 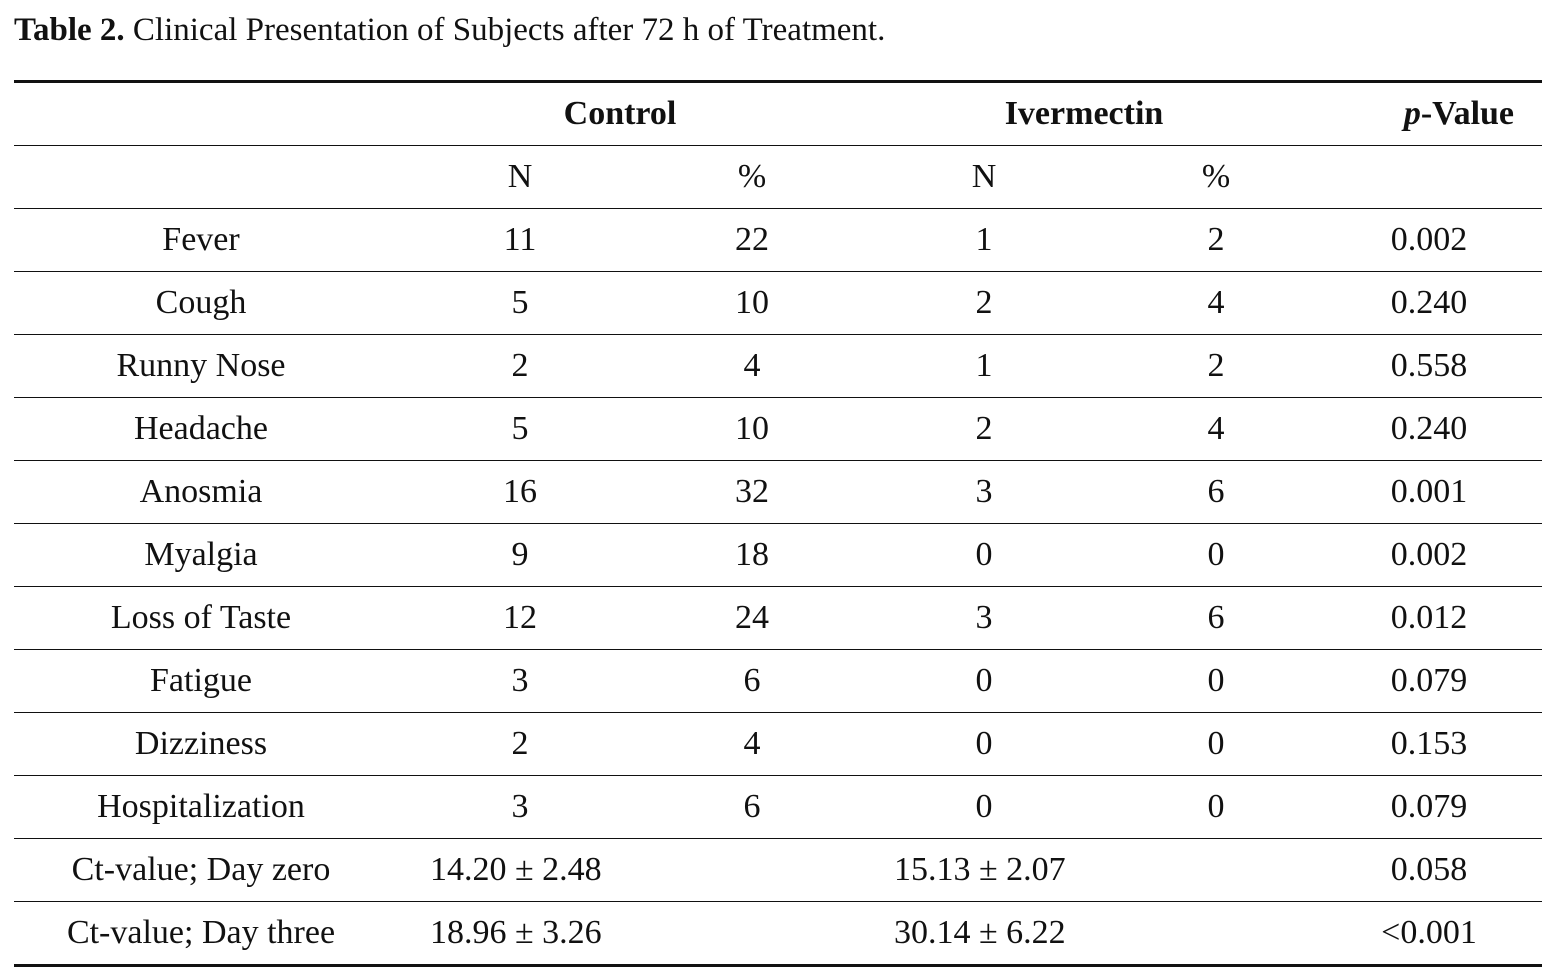 I want to click on pvalue-cell: 0.558, so click(x=1429, y=366).